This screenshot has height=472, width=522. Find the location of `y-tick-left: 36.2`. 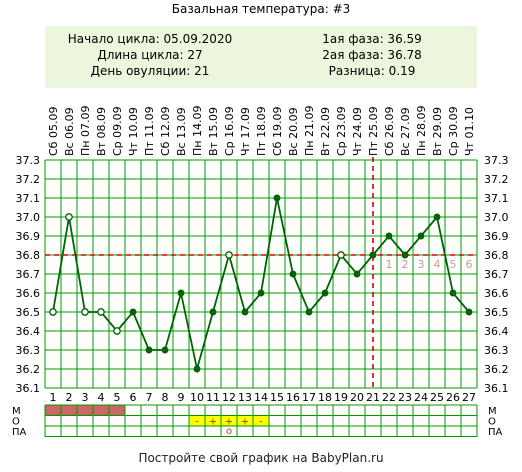

y-tick-left: 36.2 is located at coordinates (28, 369).